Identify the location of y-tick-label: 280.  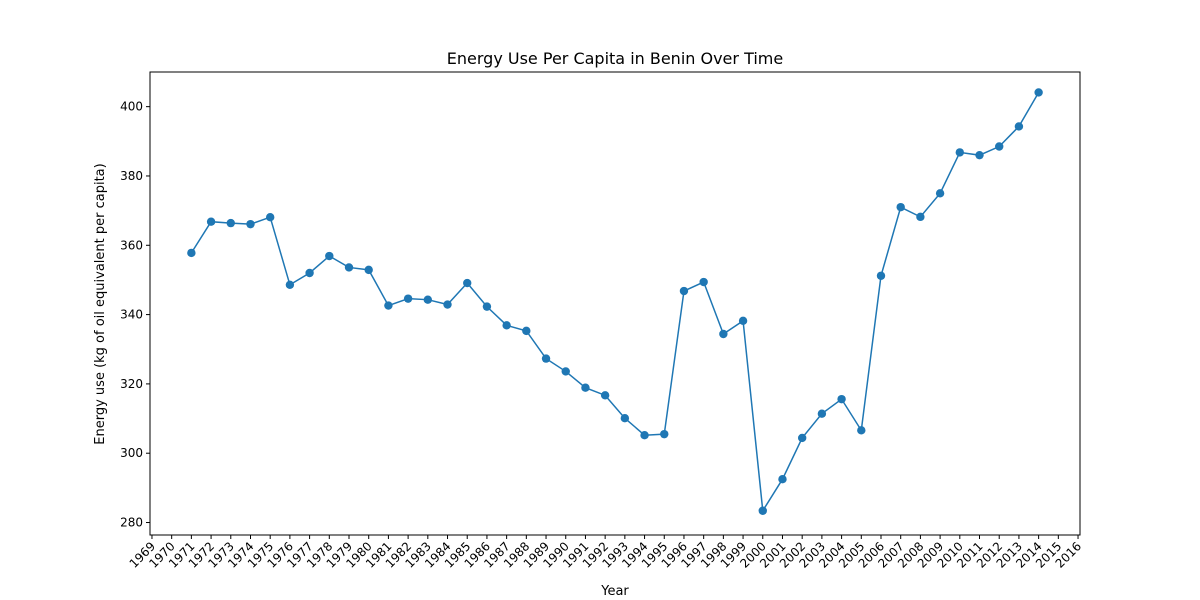
(131, 523).